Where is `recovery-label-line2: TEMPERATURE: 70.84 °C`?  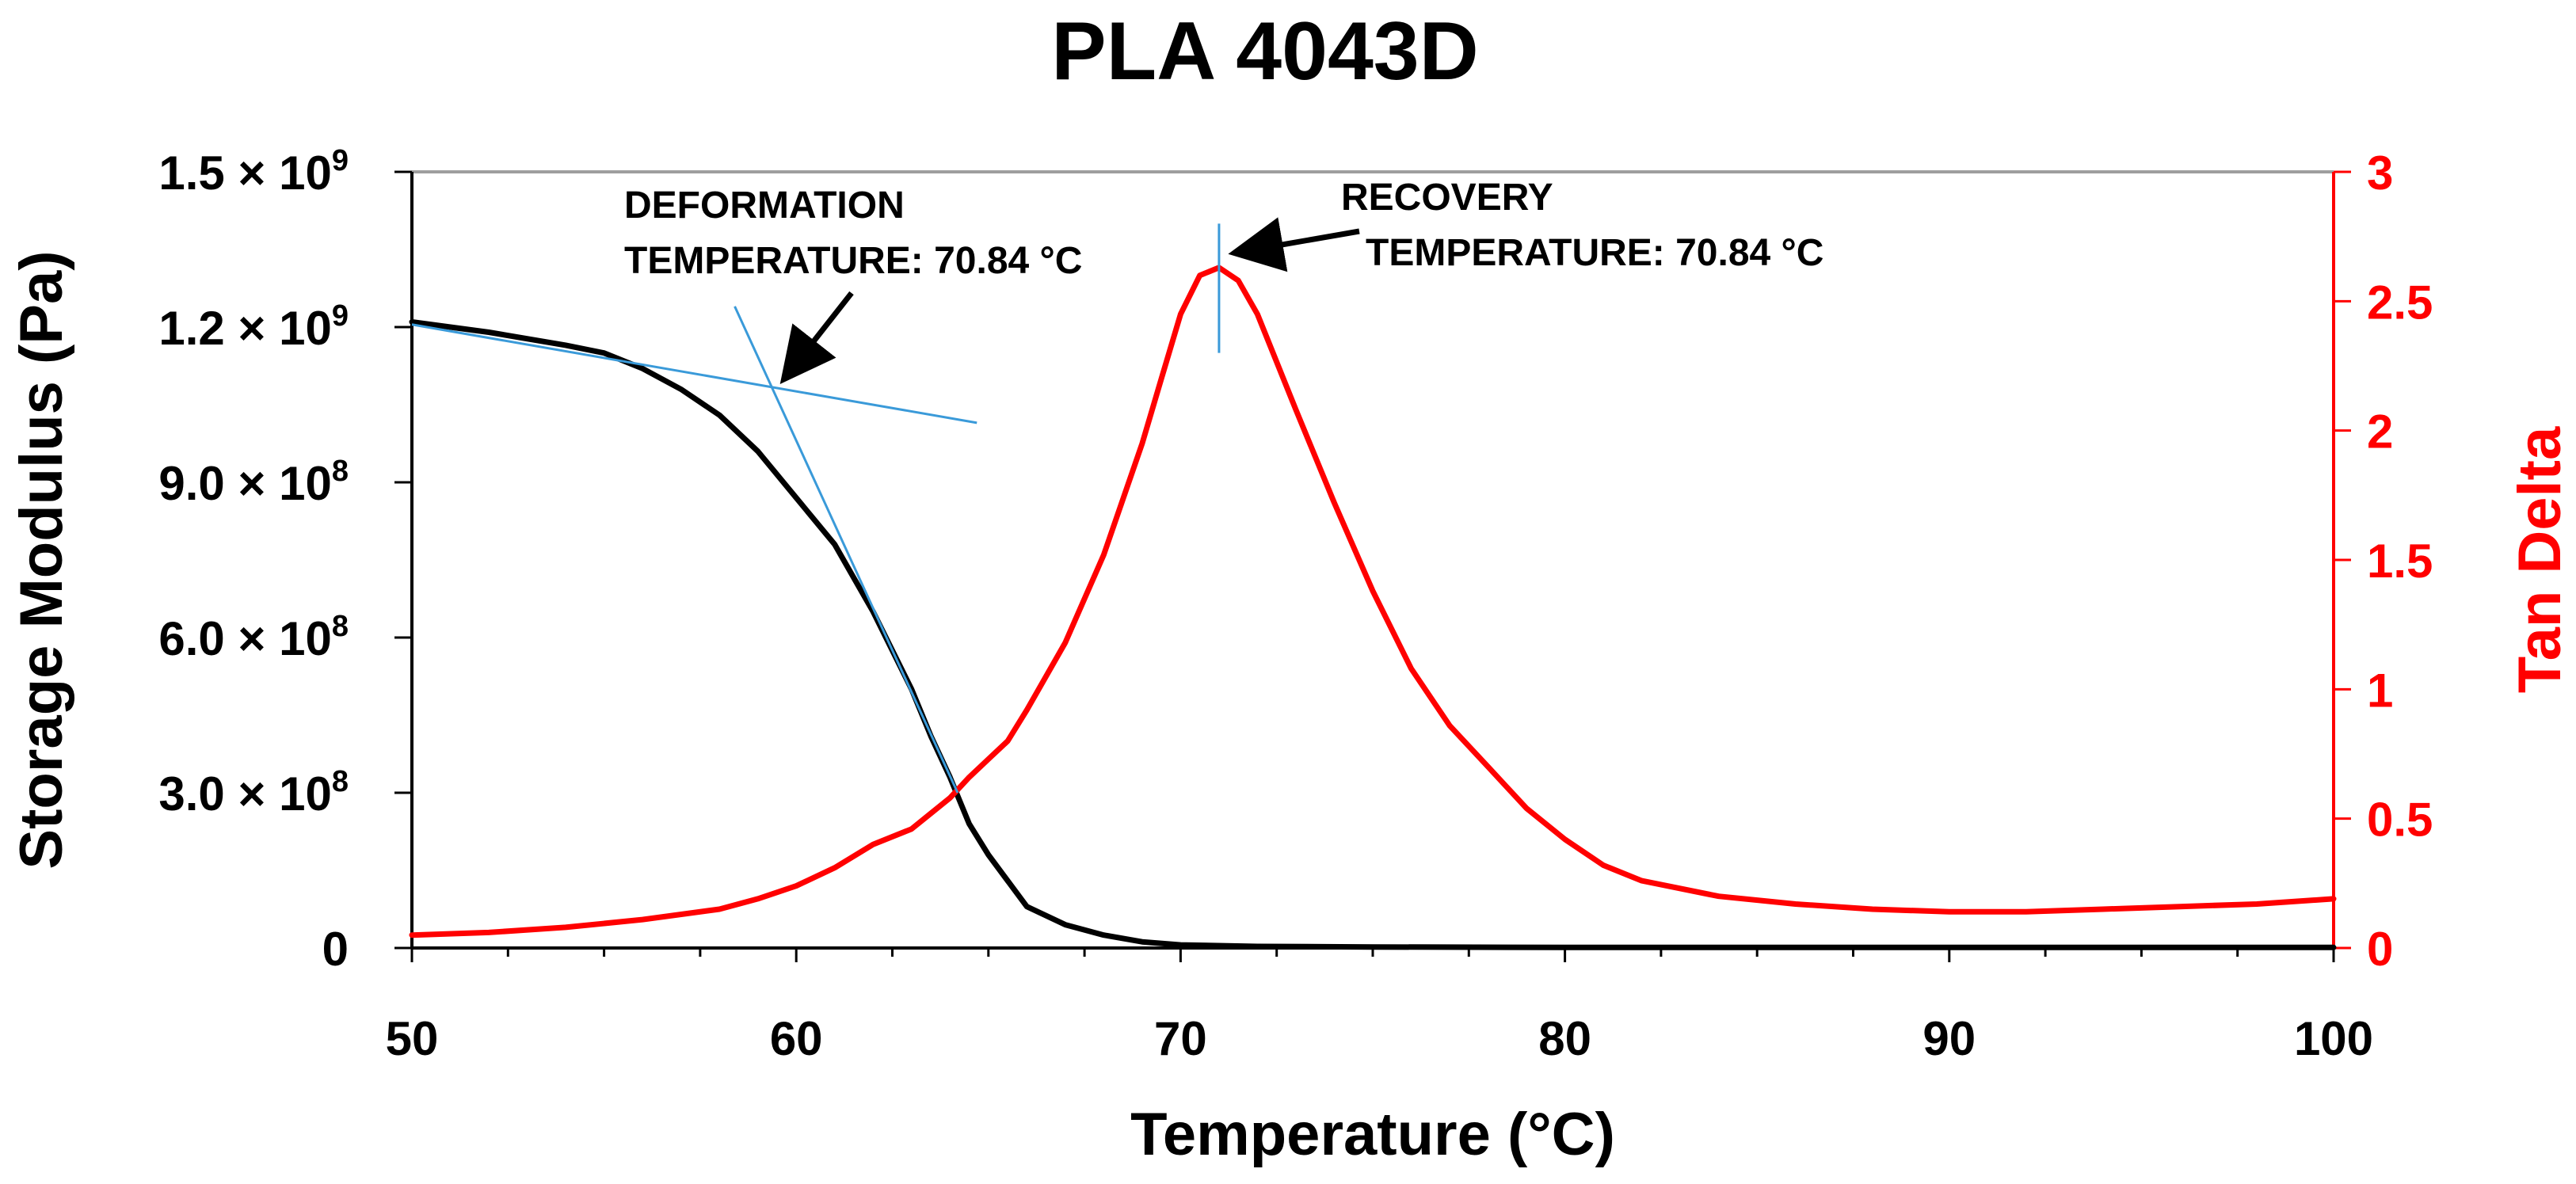 recovery-label-line2: TEMPERATURE: 70.84 °C is located at coordinates (1595, 253).